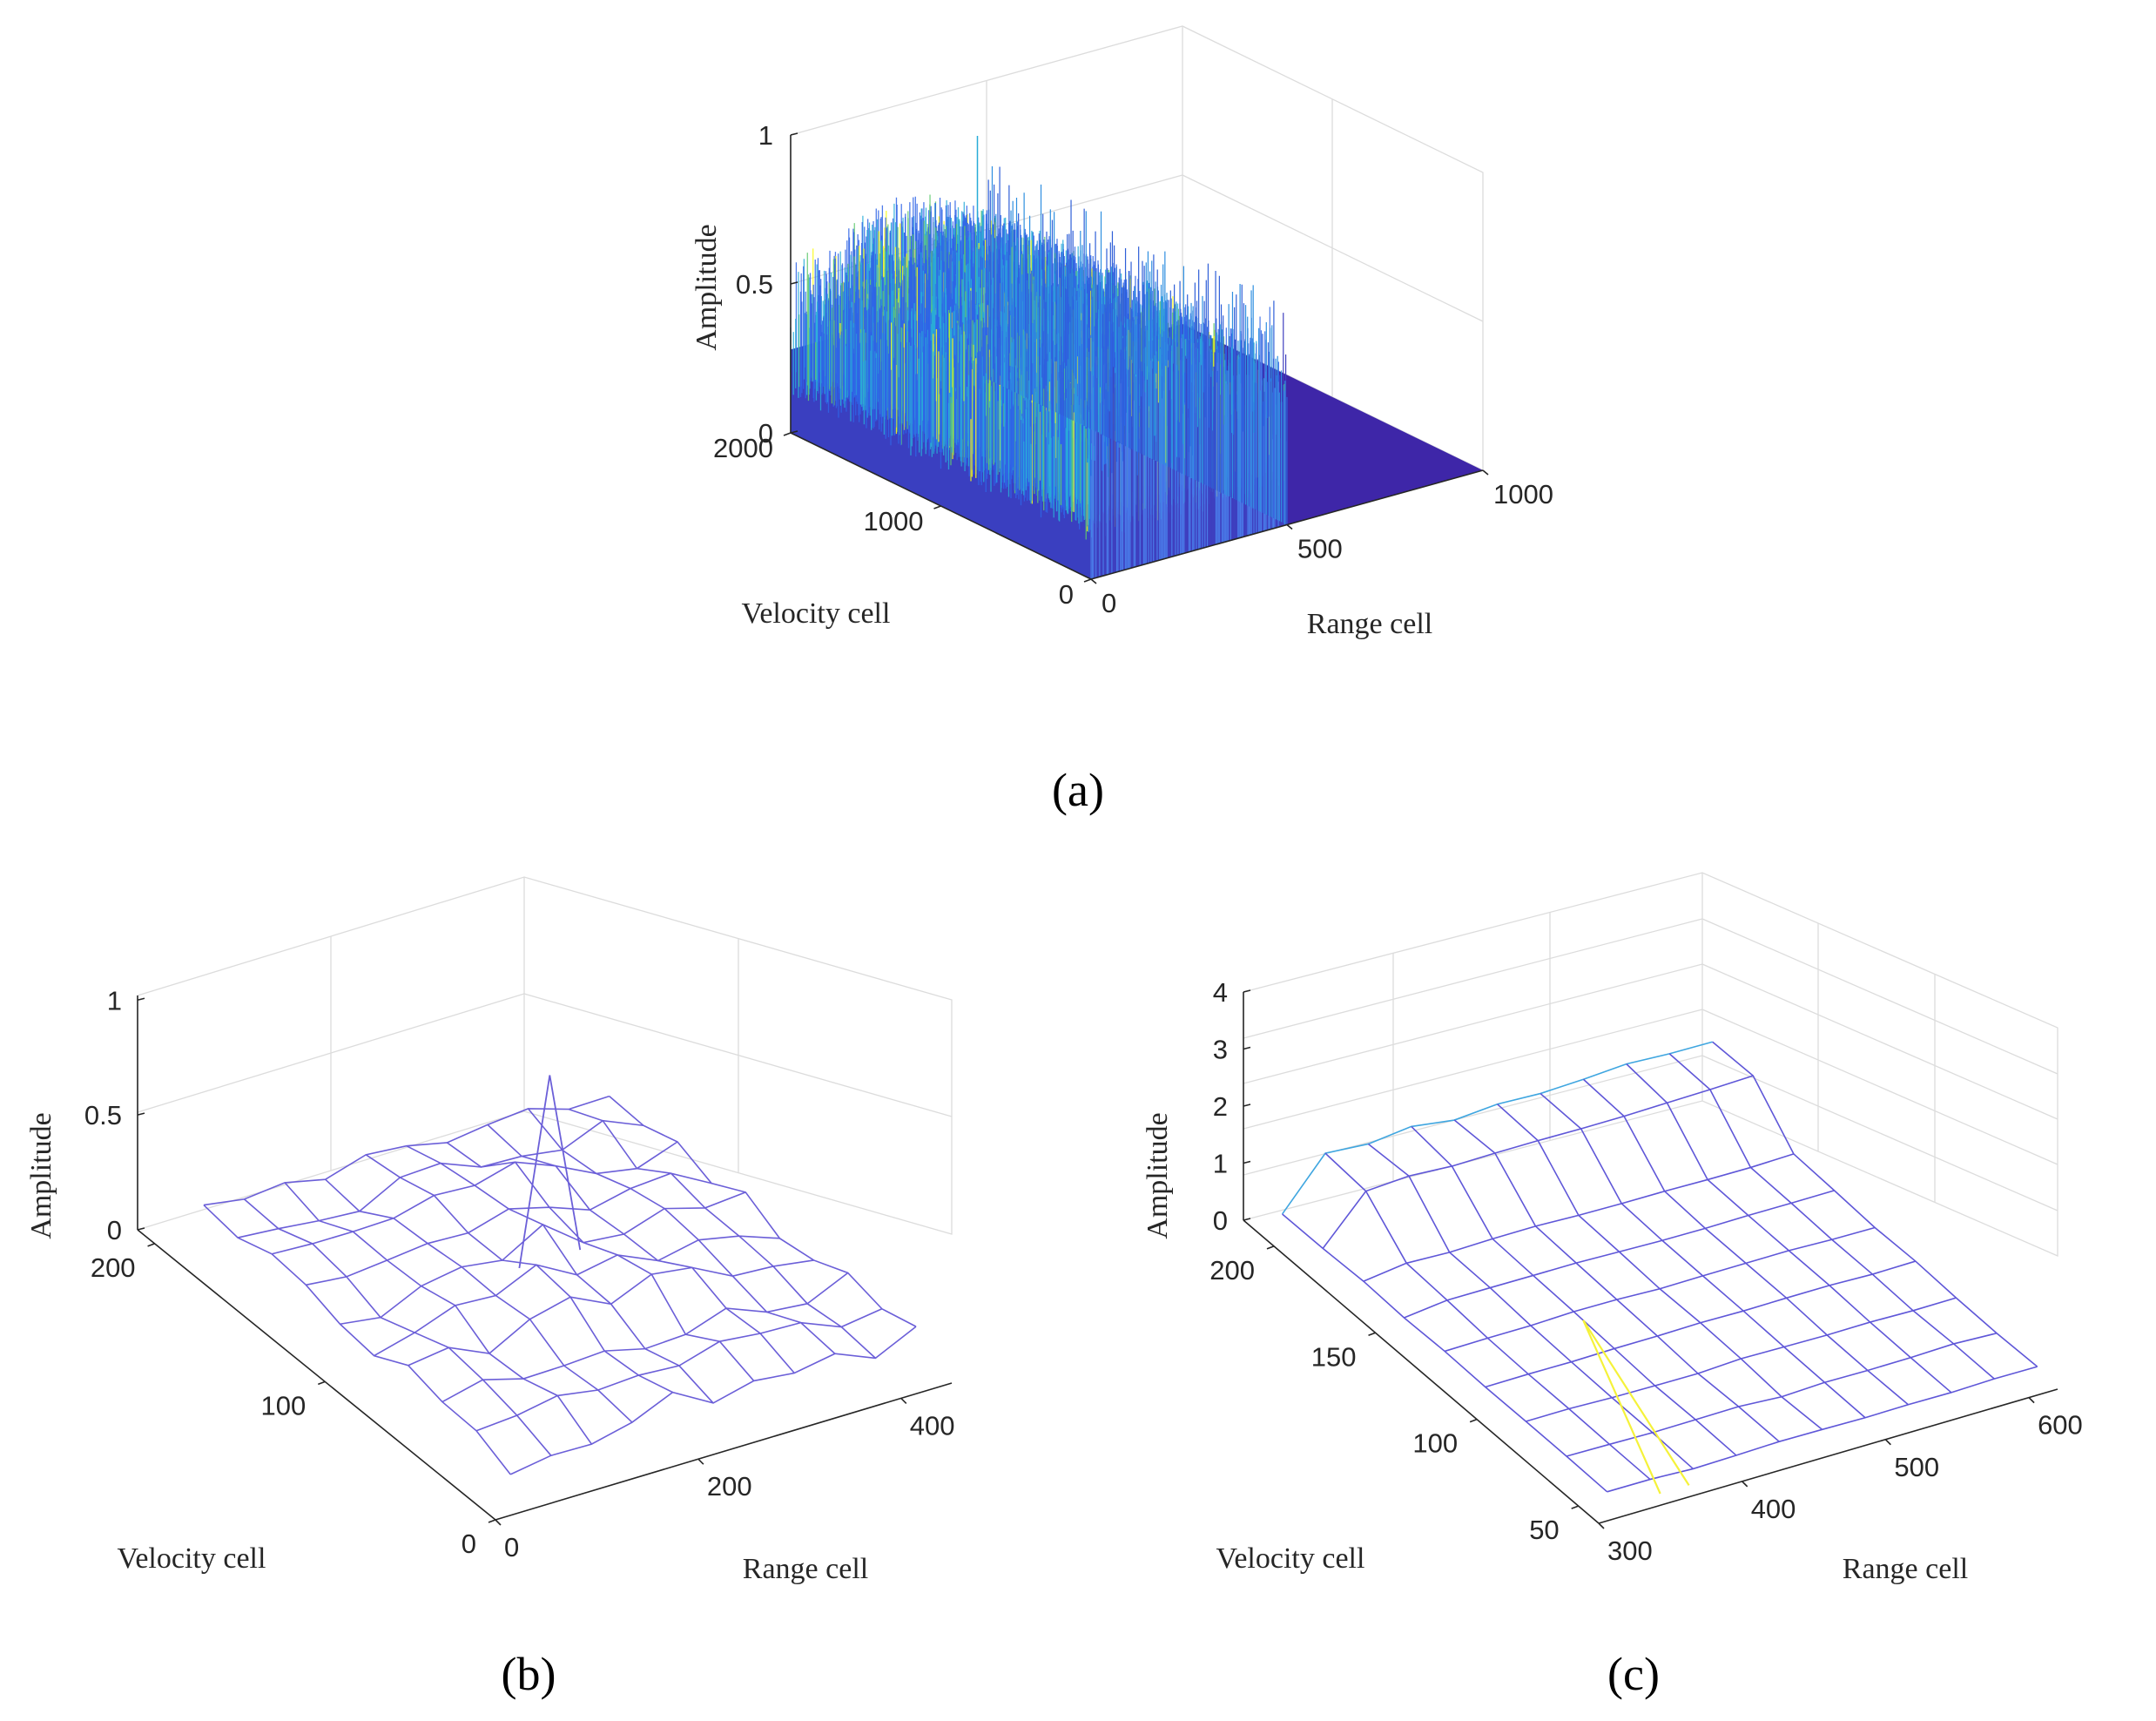 This screenshot has height=1721, width=2156. I want to click on chart-c-surface, so click(1659, 1268).